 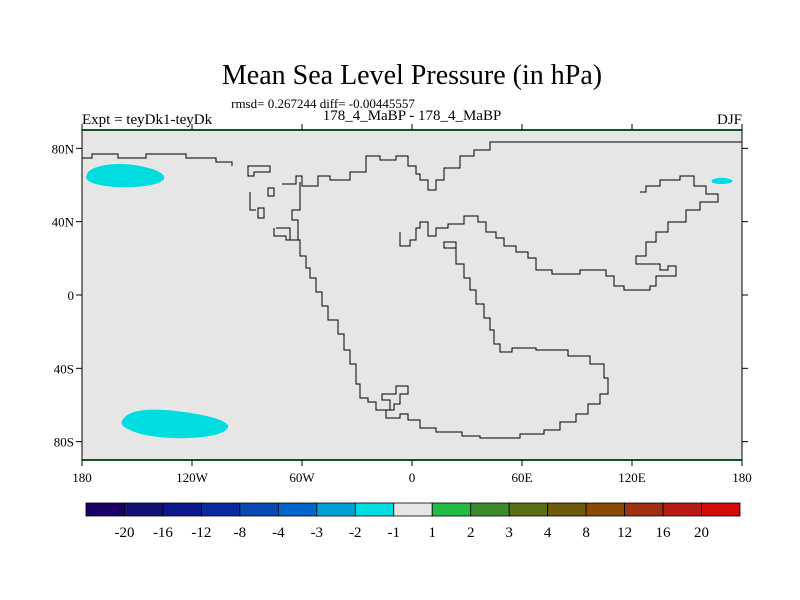 What do you see at coordinates (157, 159) in the screenshot?
I see `coastline-arctic-west` at bounding box center [157, 159].